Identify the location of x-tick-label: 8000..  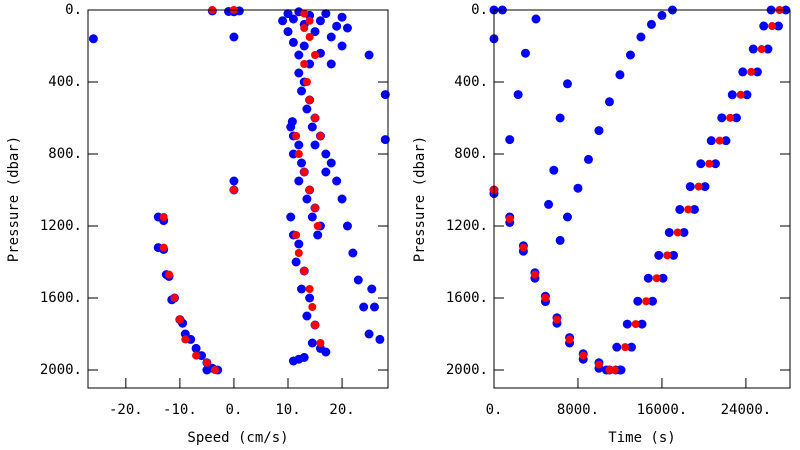
(578, 410).